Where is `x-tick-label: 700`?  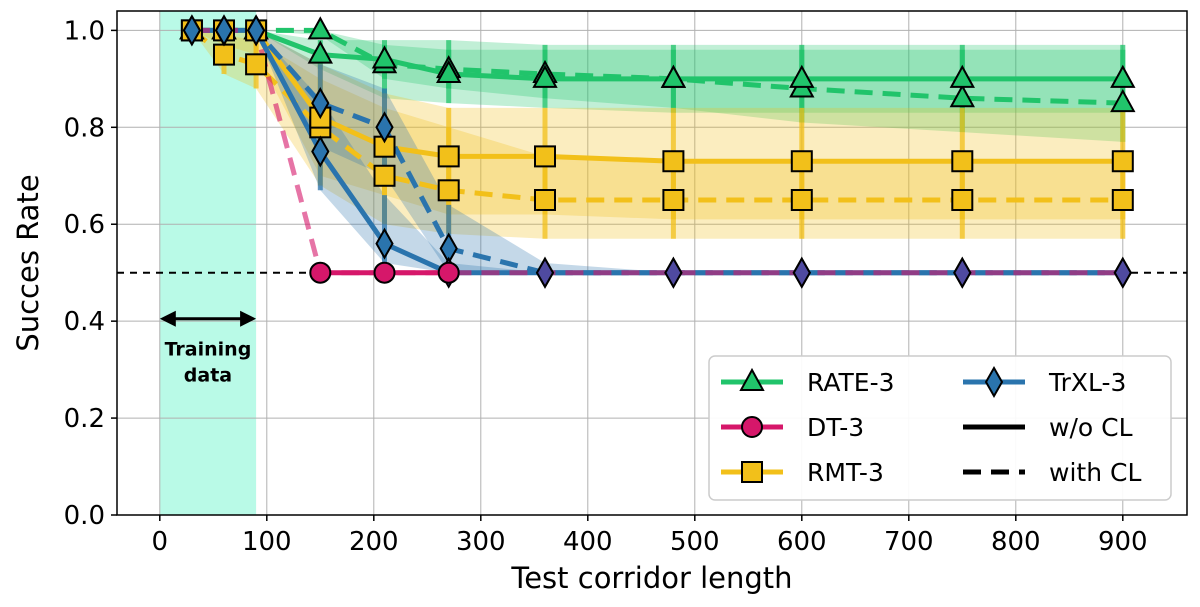 x-tick-label: 700 is located at coordinates (909, 542).